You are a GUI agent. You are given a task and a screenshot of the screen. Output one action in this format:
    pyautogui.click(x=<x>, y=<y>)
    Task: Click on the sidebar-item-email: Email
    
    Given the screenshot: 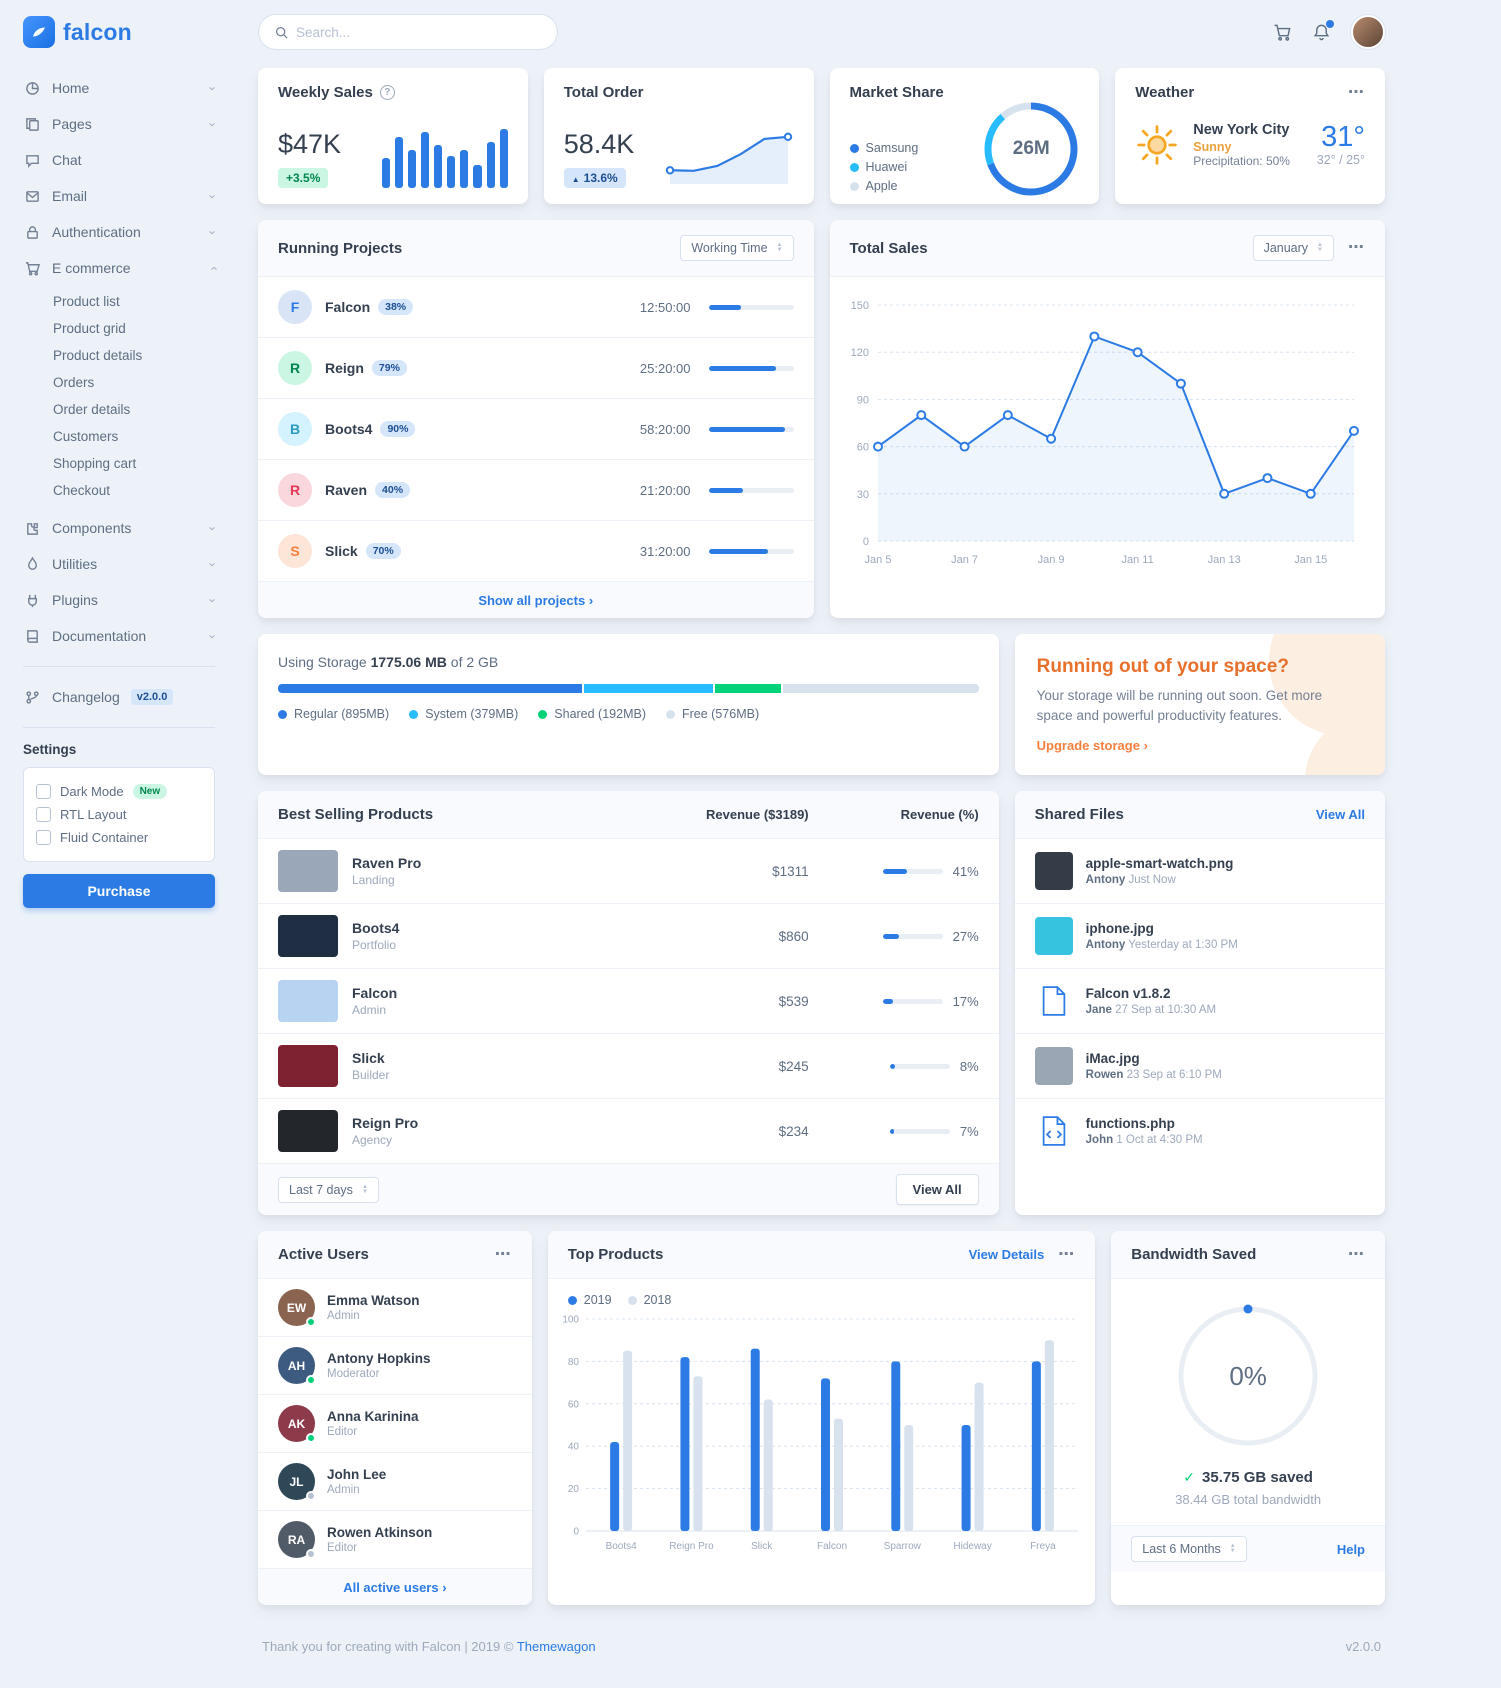 What is the action you would take?
    pyautogui.click(x=119, y=196)
    